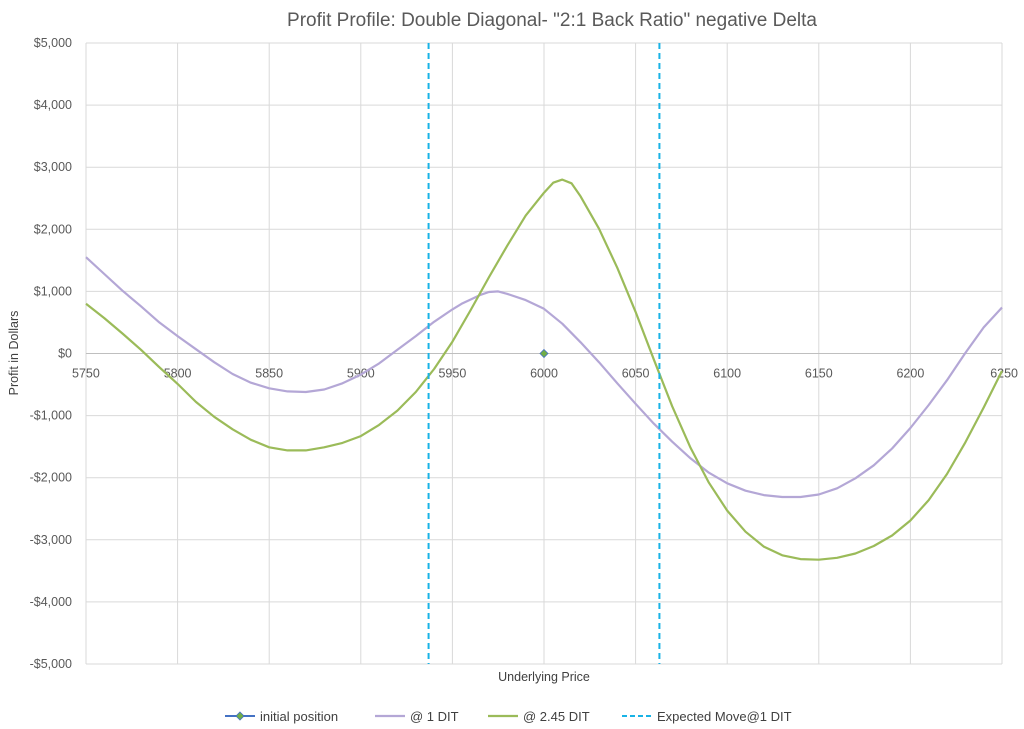 The image size is (1024, 729). I want to click on legend-item: @ 2.45 DIT, so click(539, 716).